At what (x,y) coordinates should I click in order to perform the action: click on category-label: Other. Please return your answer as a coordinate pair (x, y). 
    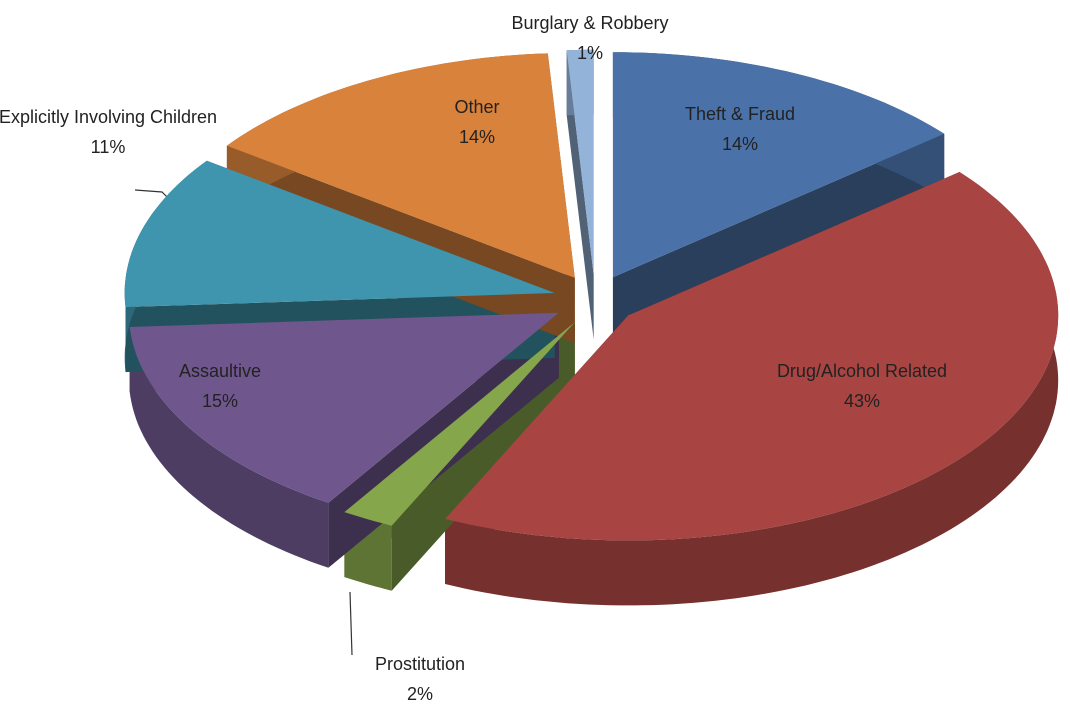
    Looking at the image, I should click on (476, 107).